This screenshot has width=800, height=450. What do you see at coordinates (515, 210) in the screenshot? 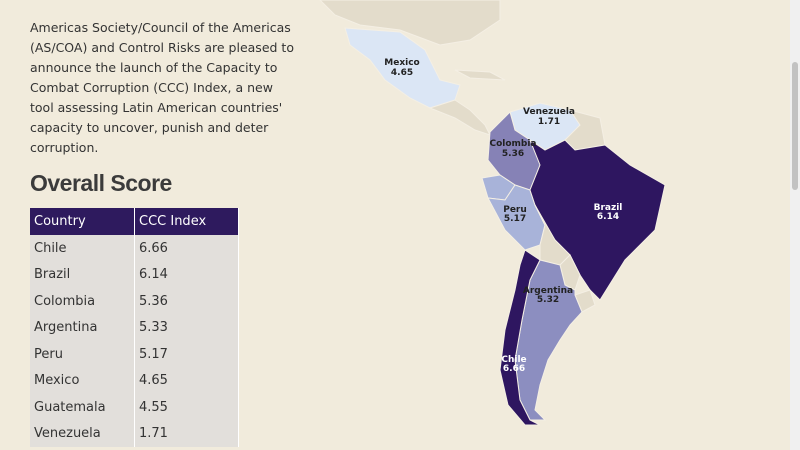
I see `map-country-label: Peru` at bounding box center [515, 210].